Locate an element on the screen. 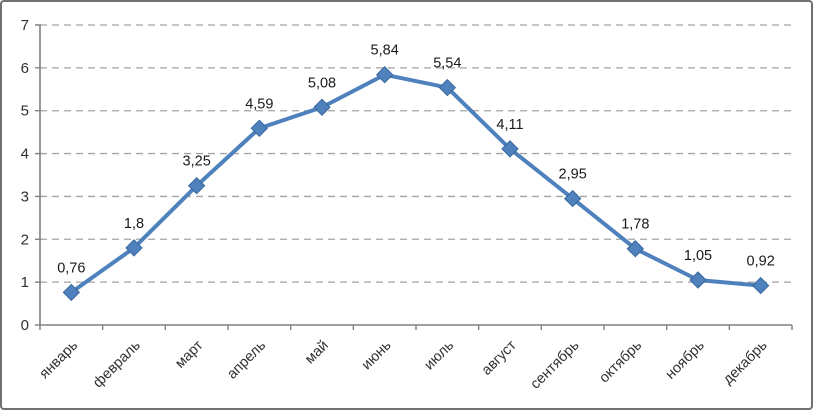  data-point-label: 5,54 is located at coordinates (447, 64).